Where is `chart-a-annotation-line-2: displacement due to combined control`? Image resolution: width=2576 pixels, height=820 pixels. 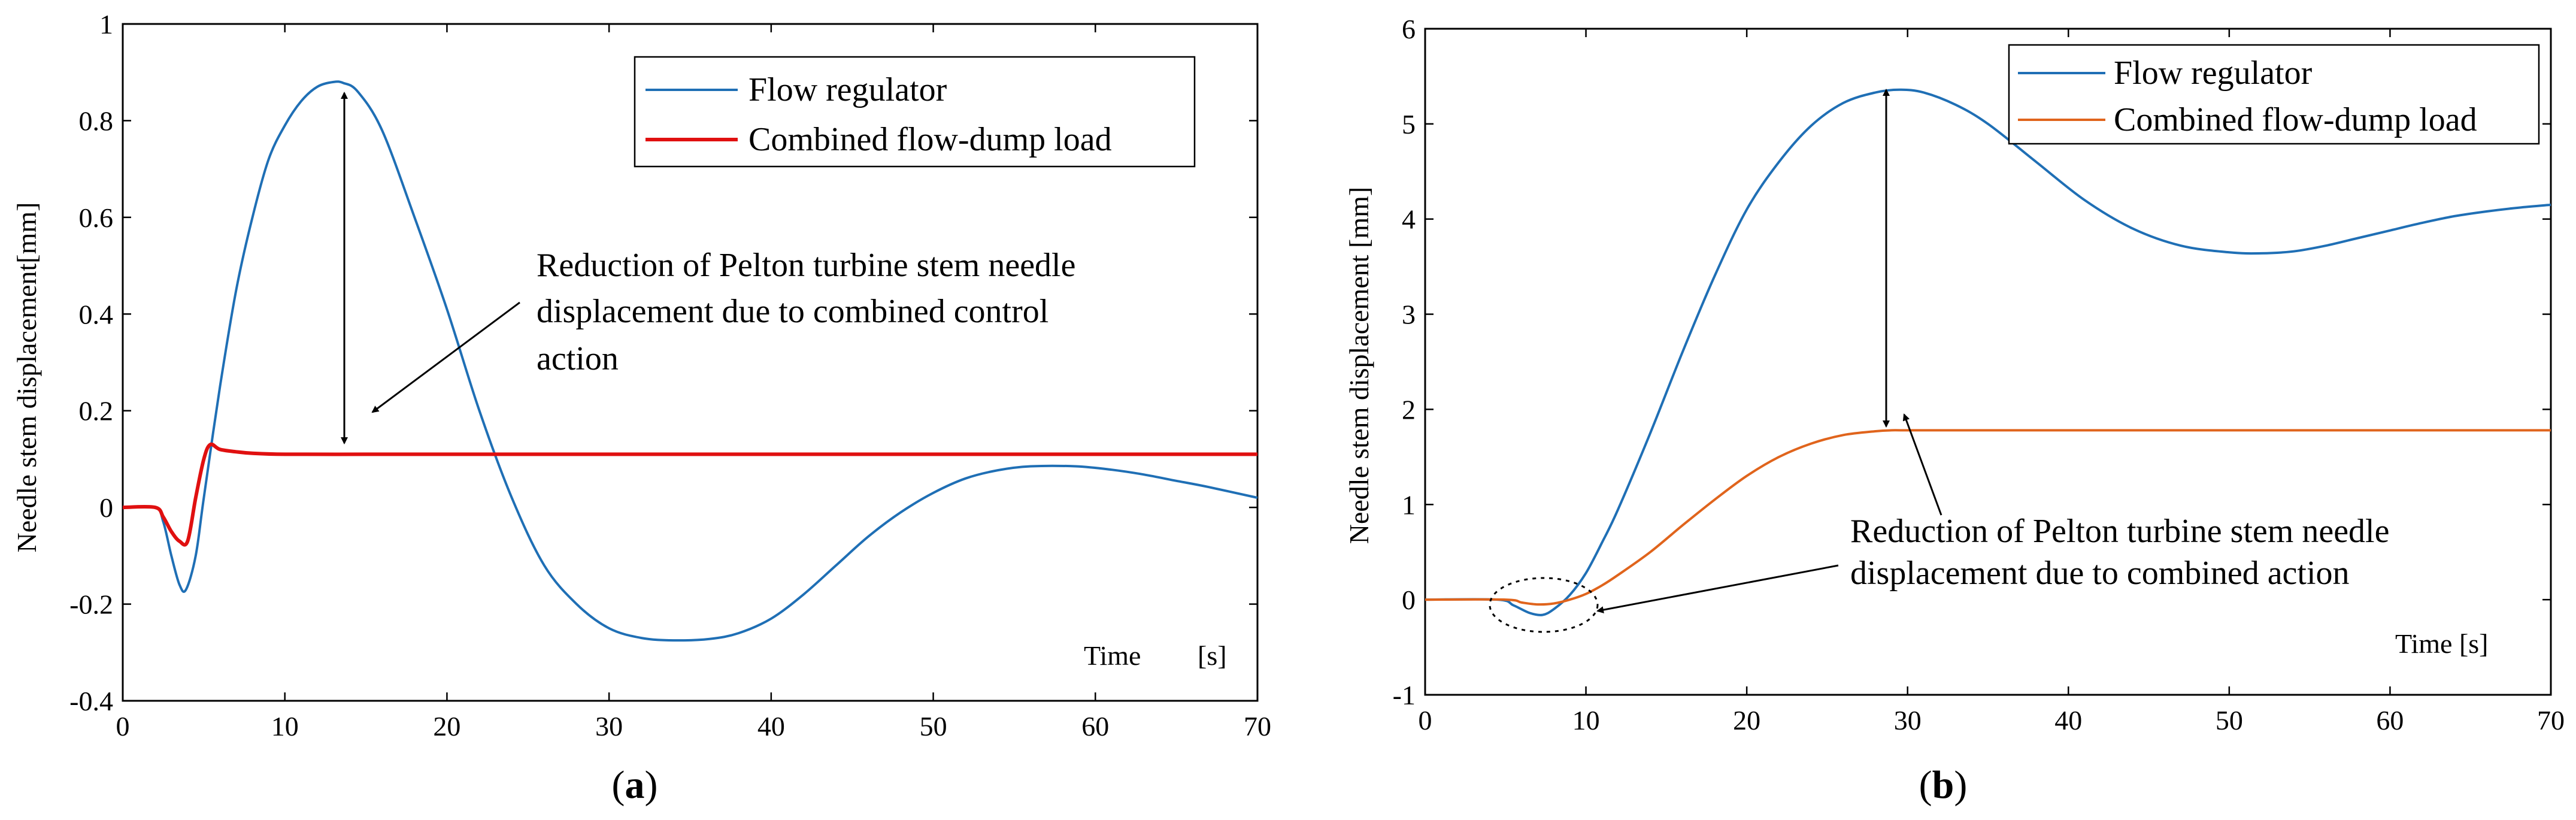 chart-a-annotation-line-2: displacement due to combined control is located at coordinates (792, 311).